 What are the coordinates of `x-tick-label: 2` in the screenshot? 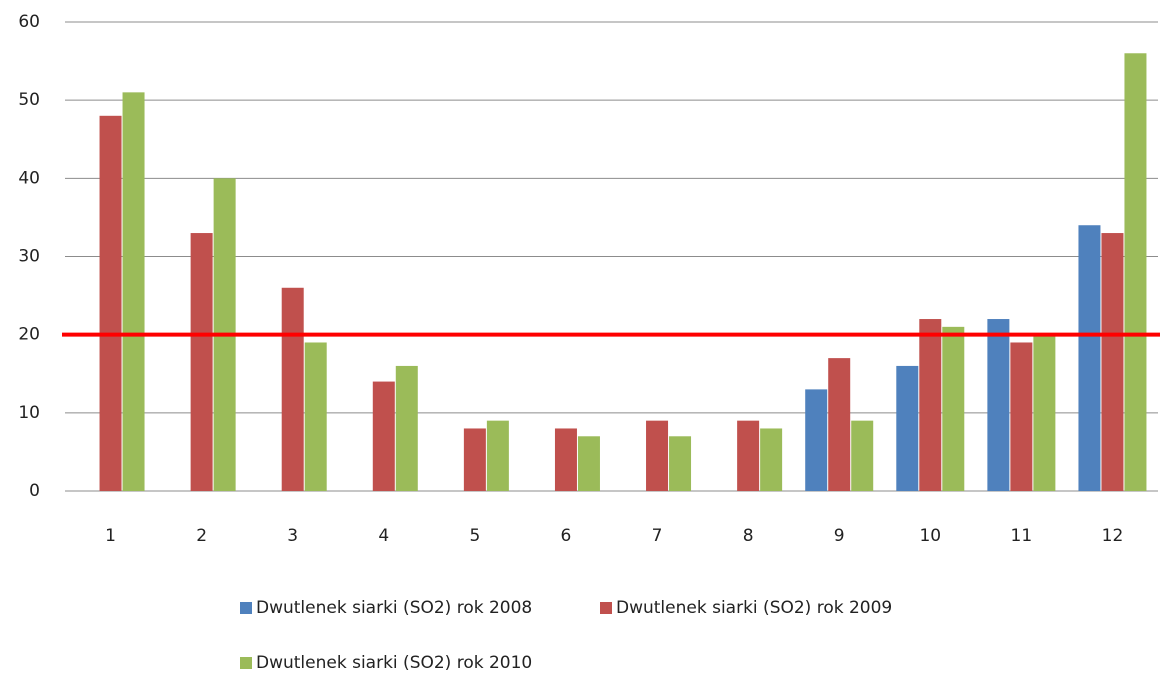 It's located at (201, 536).